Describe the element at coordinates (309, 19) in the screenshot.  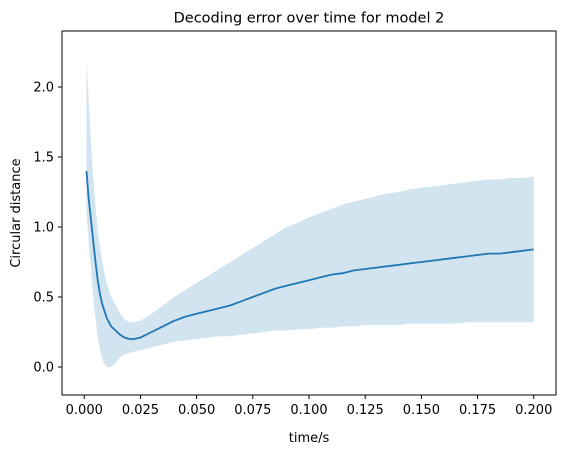
I see `chart-title: Decoding error over time for model 2` at that location.